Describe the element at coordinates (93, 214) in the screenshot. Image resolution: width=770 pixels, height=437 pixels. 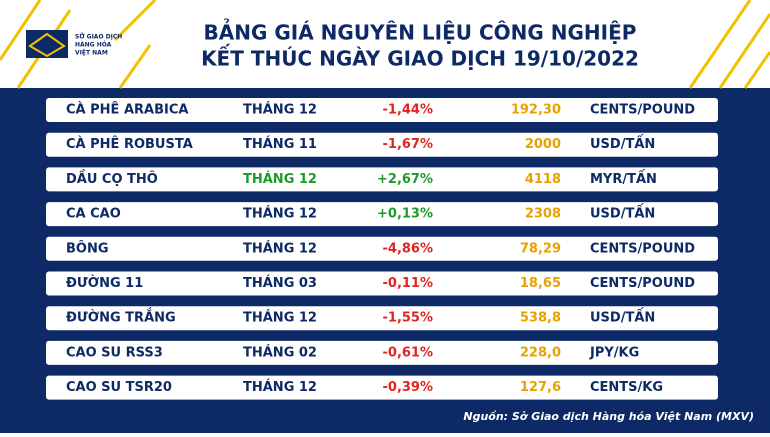
I see `commodity: CA CAO` at that location.